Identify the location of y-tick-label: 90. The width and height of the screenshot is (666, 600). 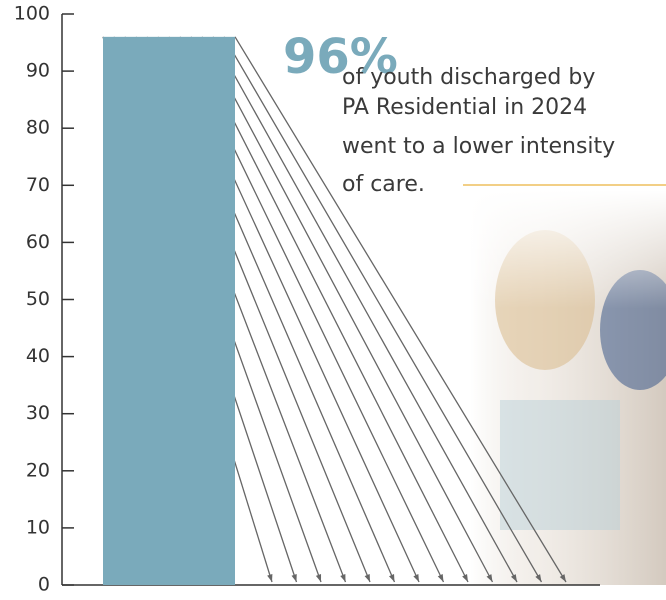
(38, 71).